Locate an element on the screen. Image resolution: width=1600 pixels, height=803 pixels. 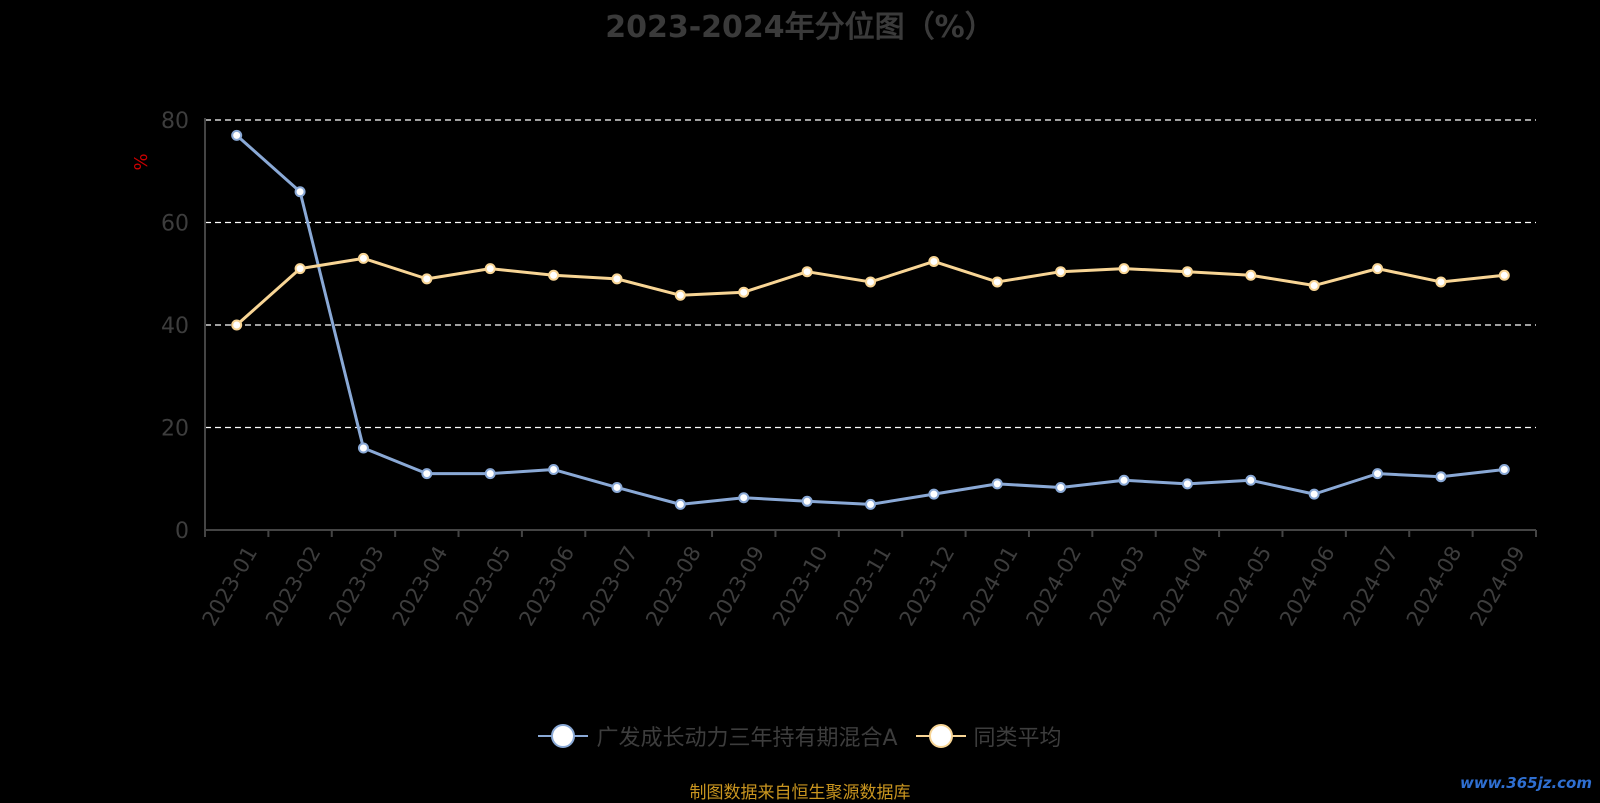
x-tick-label: 2023-04 is located at coordinates (420, 586).